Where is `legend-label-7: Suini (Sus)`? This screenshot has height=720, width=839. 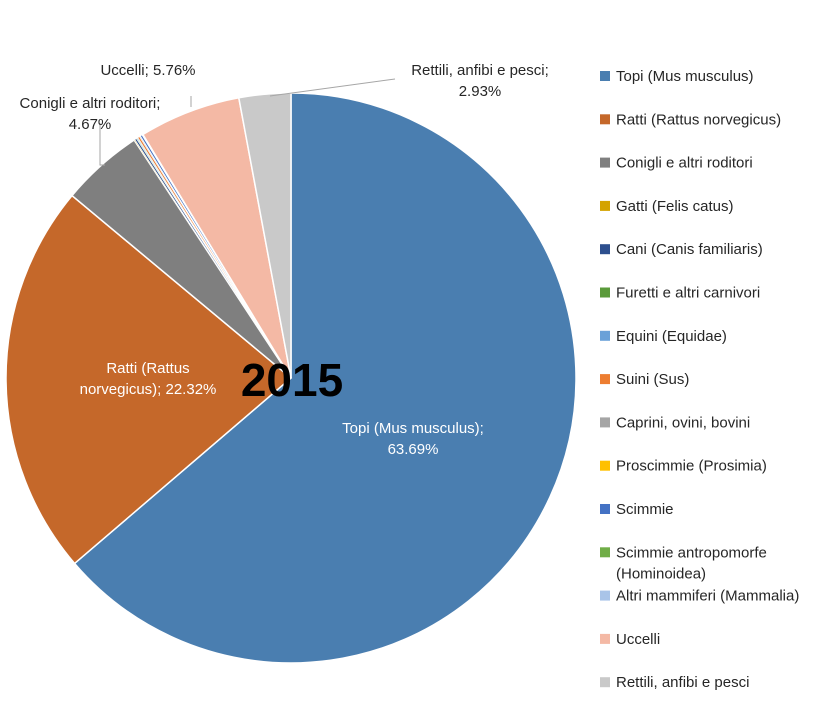
legend-label-7: Suini (Sus) is located at coordinates (652, 379).